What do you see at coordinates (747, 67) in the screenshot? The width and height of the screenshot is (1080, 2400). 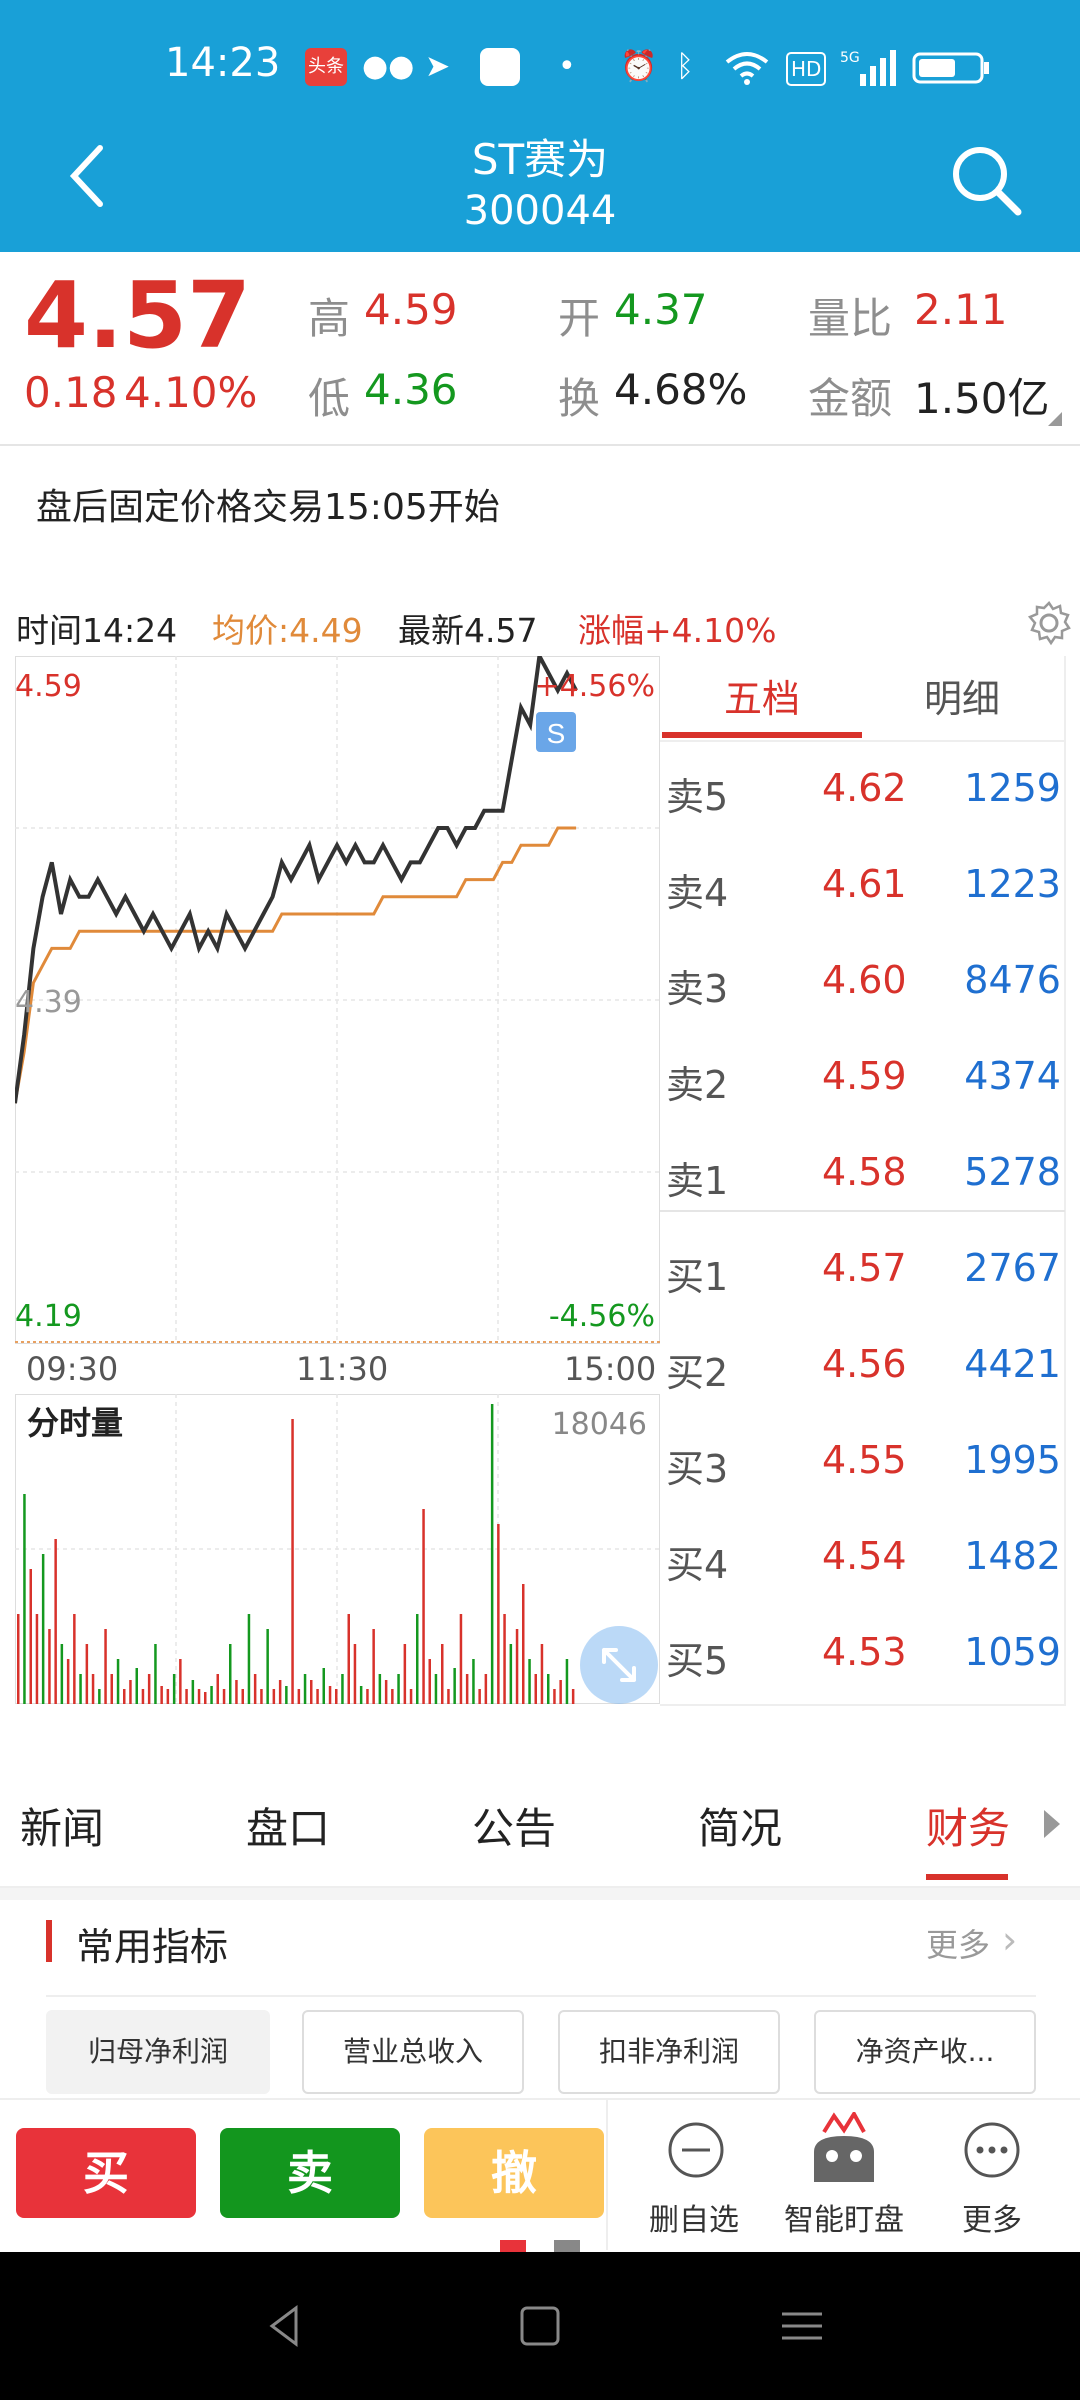 I see `wifi-icon` at bounding box center [747, 67].